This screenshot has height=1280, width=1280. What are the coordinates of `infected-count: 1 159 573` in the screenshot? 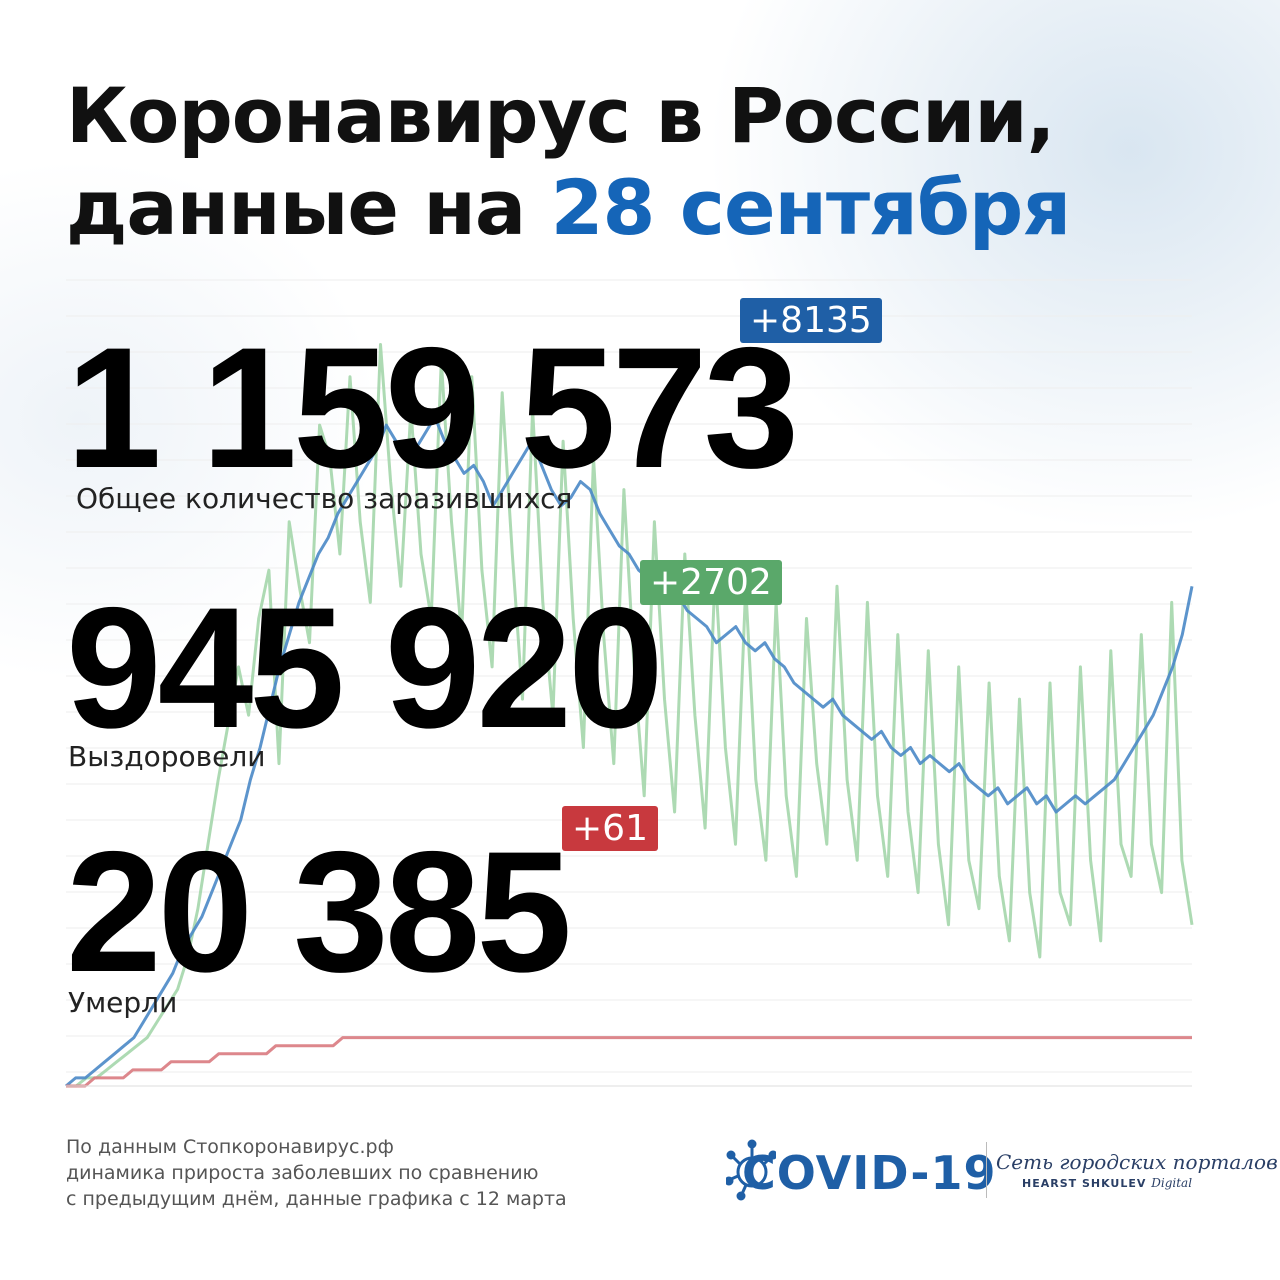 It's located at (432, 408).